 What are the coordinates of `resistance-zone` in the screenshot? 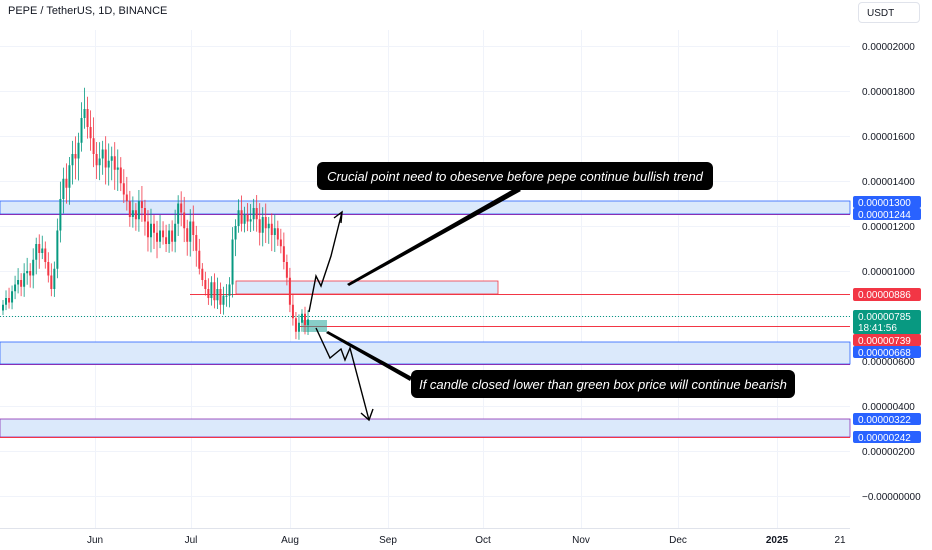 It's located at (425, 207).